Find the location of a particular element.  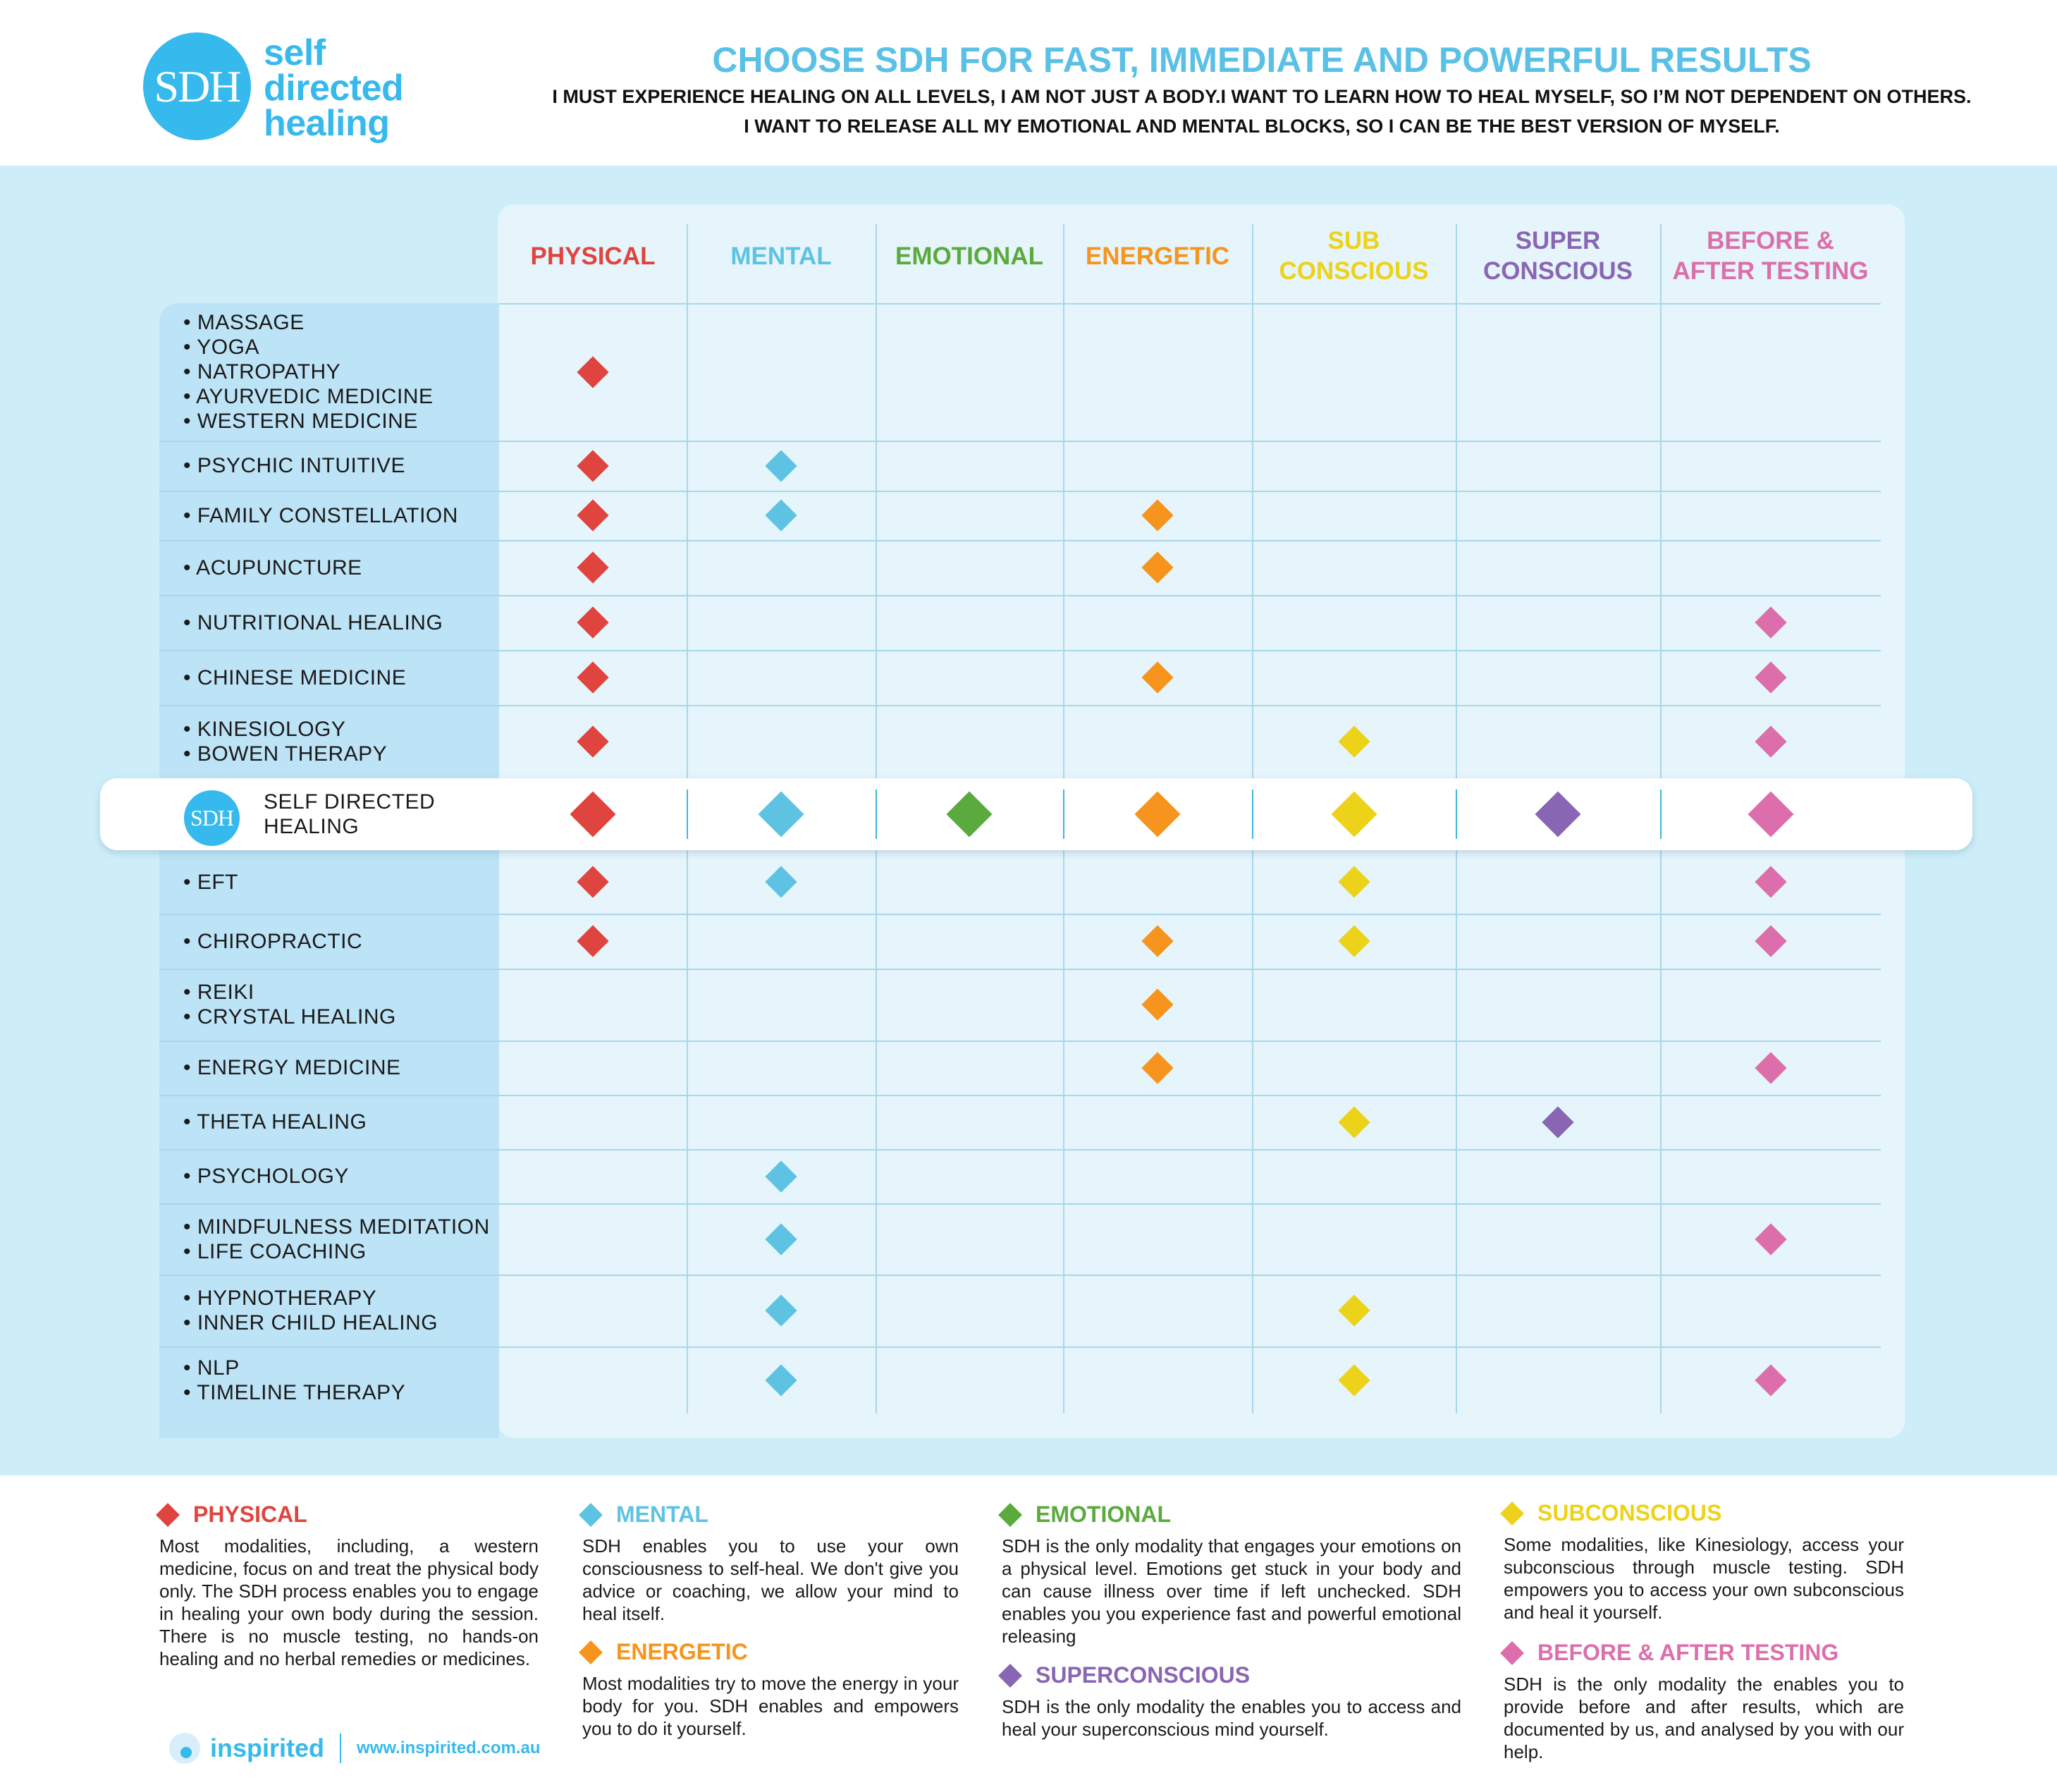

column-header-label: BEFORE & AFTER TESTING is located at coordinates (1770, 256).